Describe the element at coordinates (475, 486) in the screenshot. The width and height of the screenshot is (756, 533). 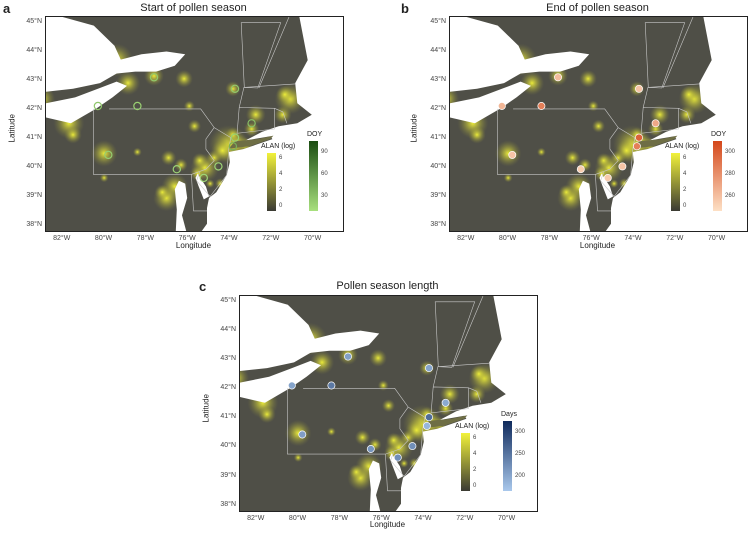
I see `alan-legend-tick: 0` at that location.